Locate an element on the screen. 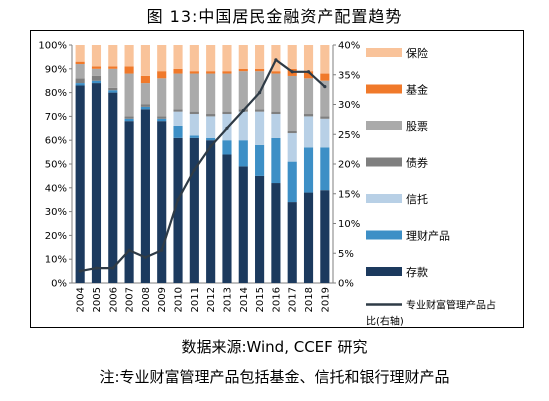 The image size is (549, 401). left-axis-tick-label: 20% is located at coordinates (56, 236).